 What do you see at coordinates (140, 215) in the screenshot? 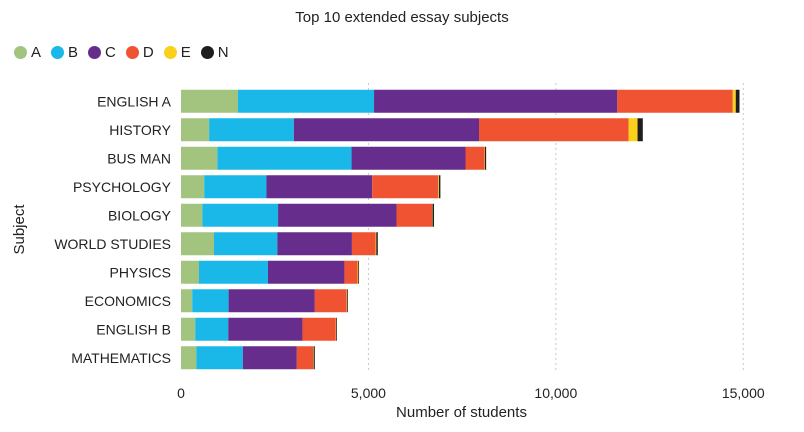
I see `category-label: BIOLOGY` at bounding box center [140, 215].